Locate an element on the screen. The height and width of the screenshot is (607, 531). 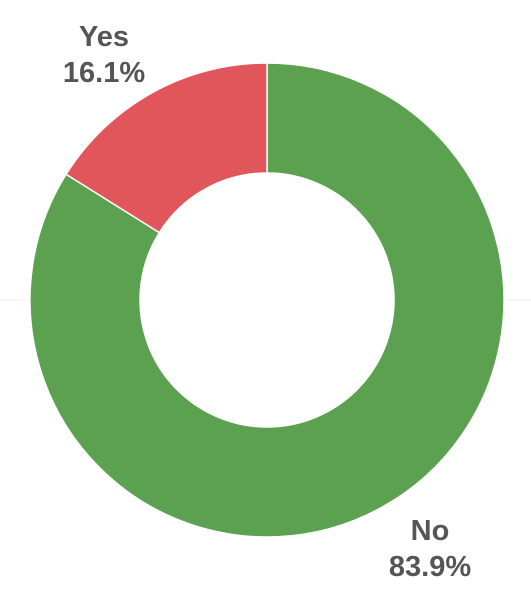
label-yes-name: Yes is located at coordinates (104, 37).